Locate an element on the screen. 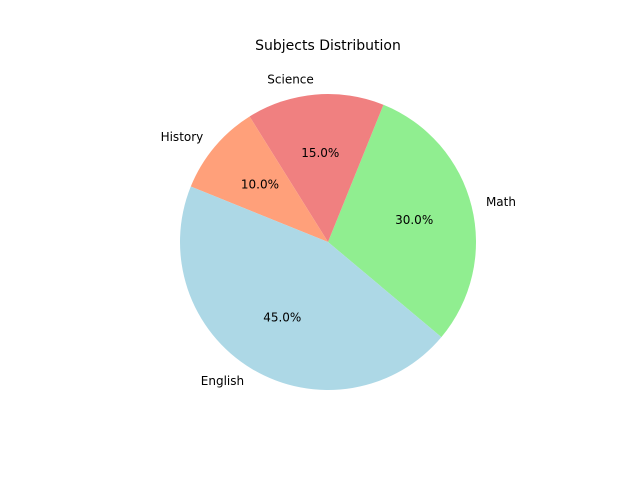 The image size is (640, 480). percent-label-science: 15.0% is located at coordinates (320, 153).